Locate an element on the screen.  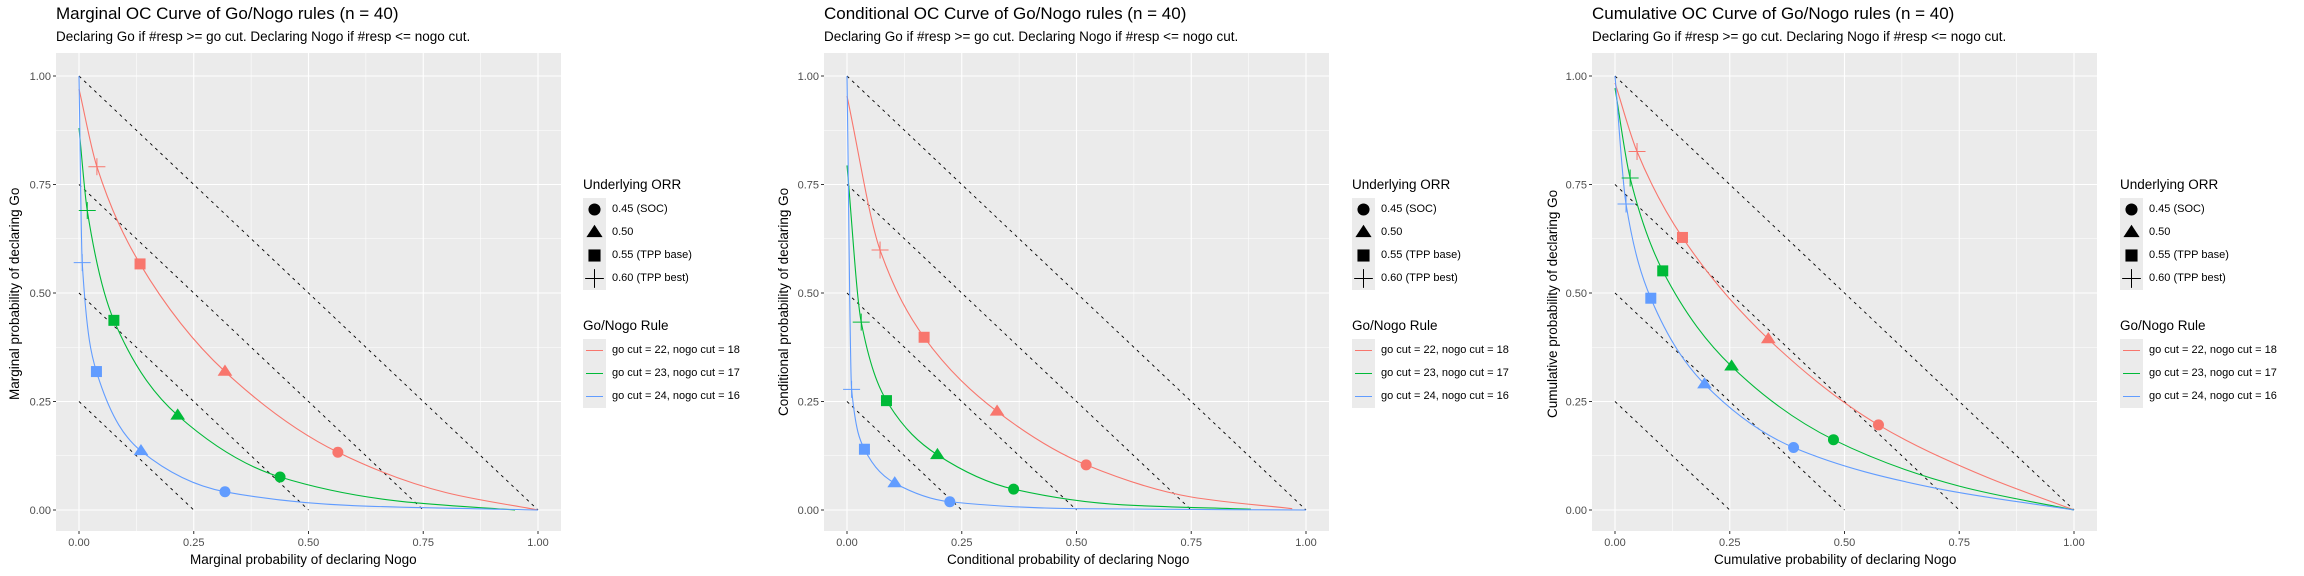
triangle-icon is located at coordinates (594, 232).